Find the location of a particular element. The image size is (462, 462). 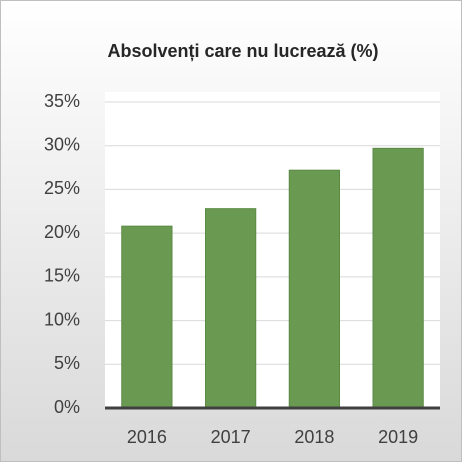

y-tick-label: 15% is located at coordinates (62, 276).